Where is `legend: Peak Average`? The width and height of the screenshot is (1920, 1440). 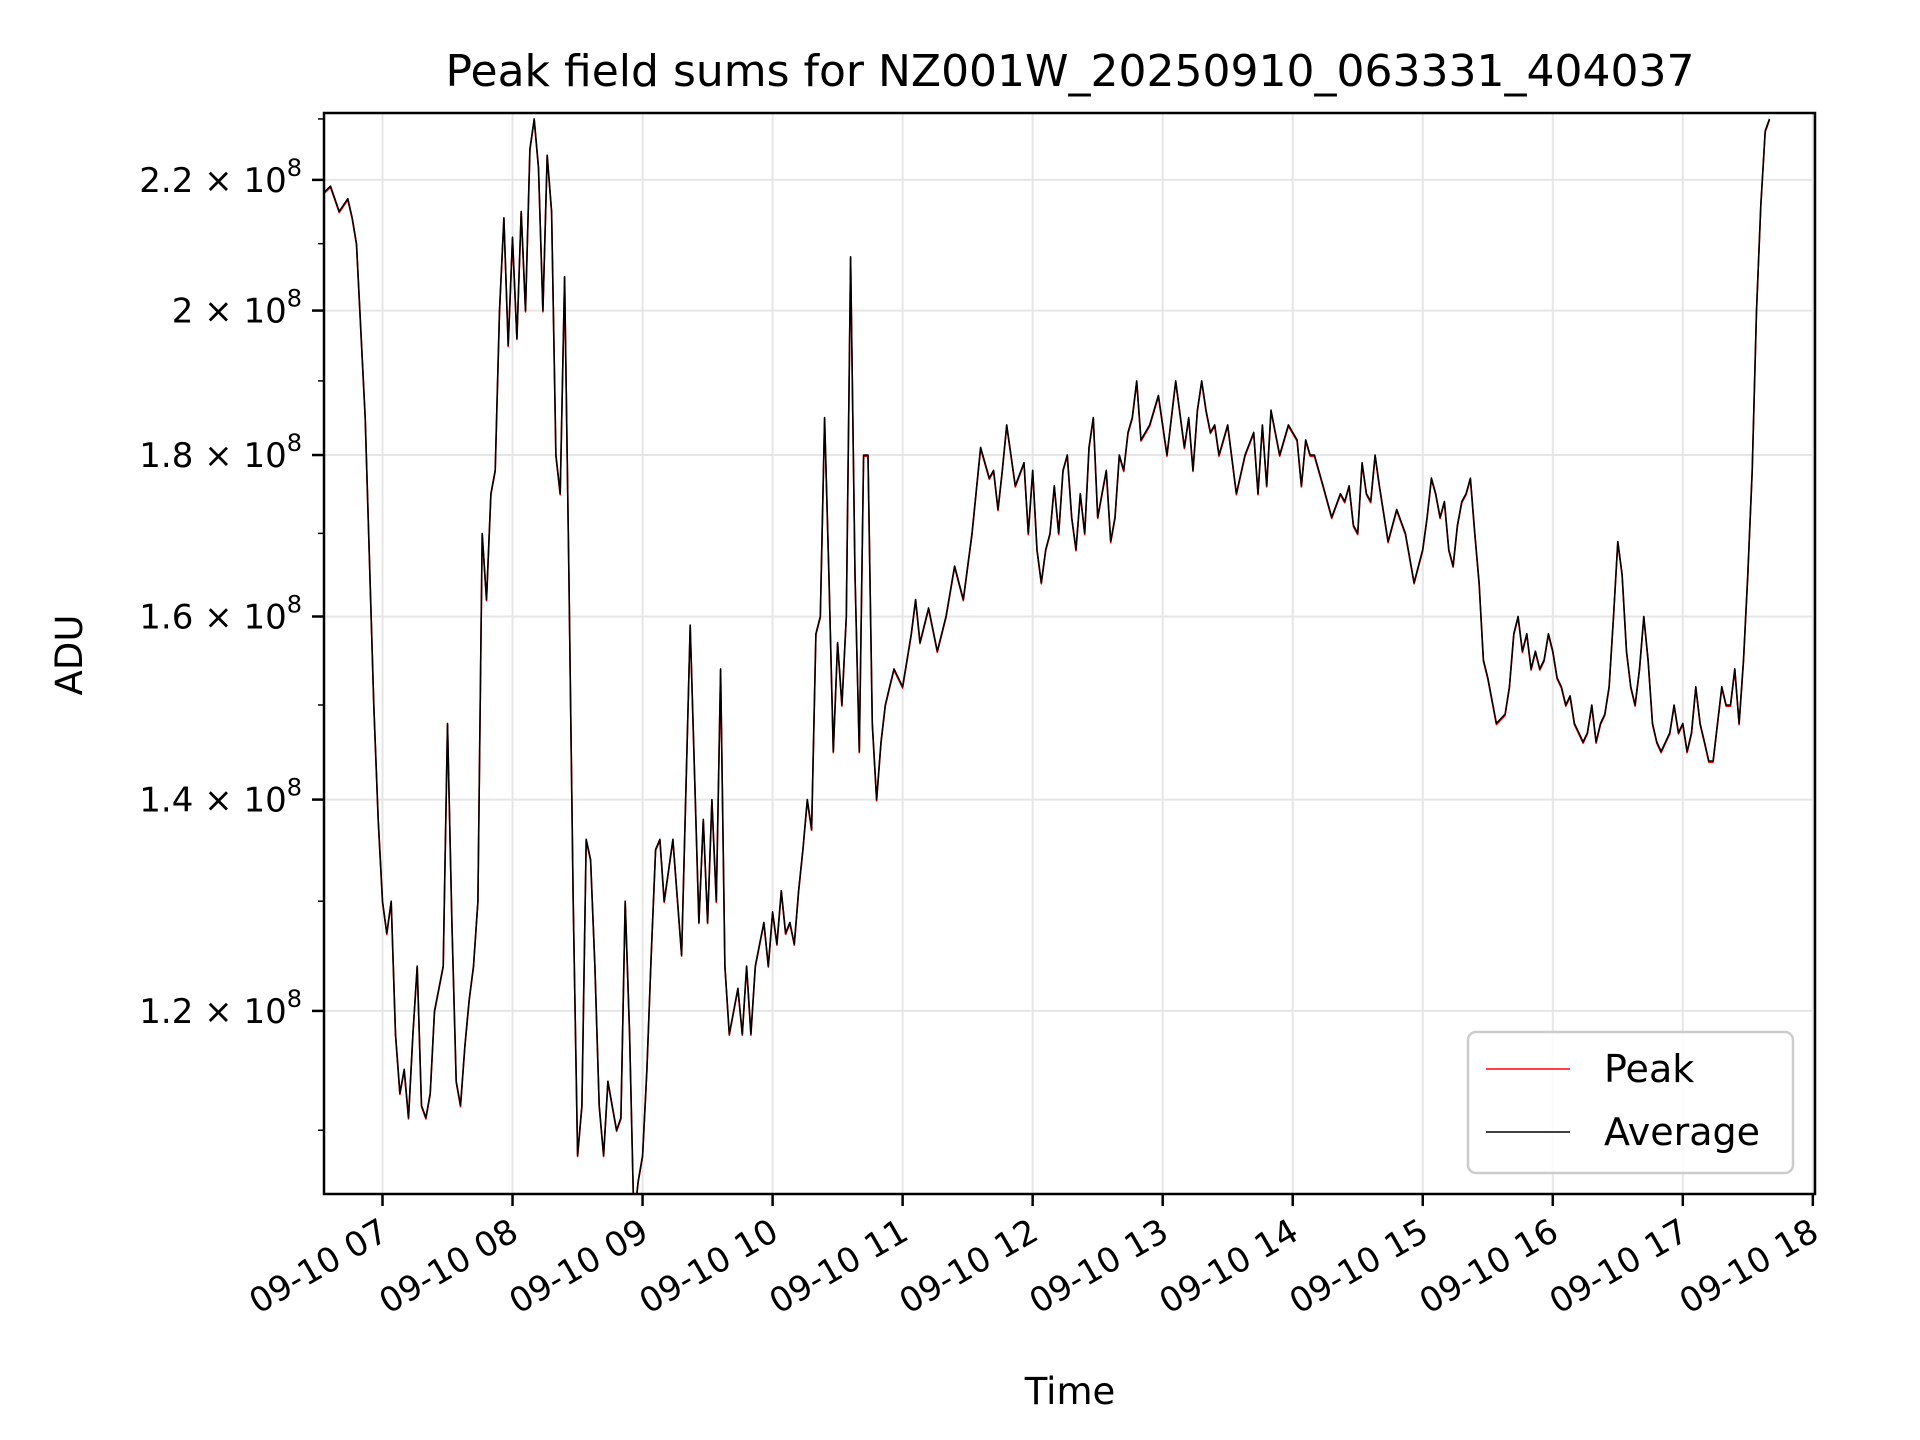
legend: Peak Average is located at coordinates (1630, 1102).